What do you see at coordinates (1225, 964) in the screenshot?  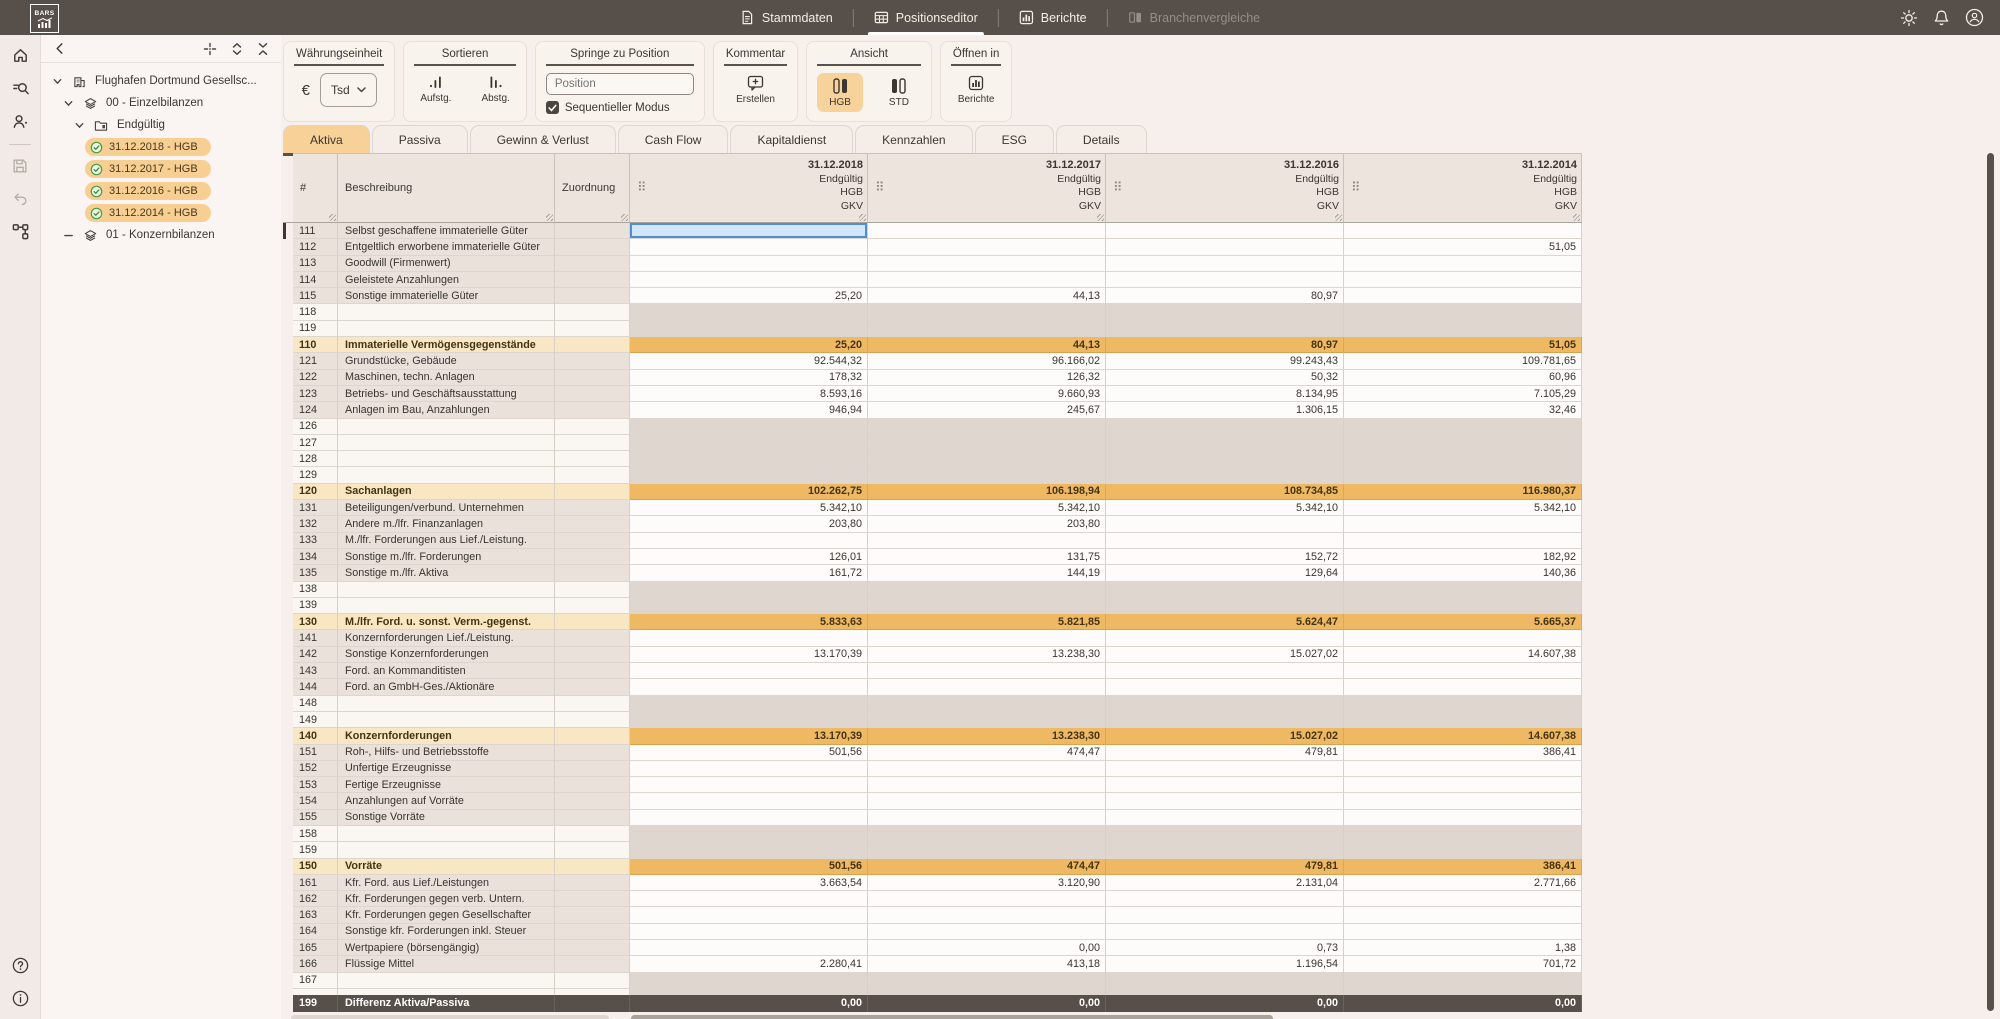 I see `value-cell: 1.196,54` at bounding box center [1225, 964].